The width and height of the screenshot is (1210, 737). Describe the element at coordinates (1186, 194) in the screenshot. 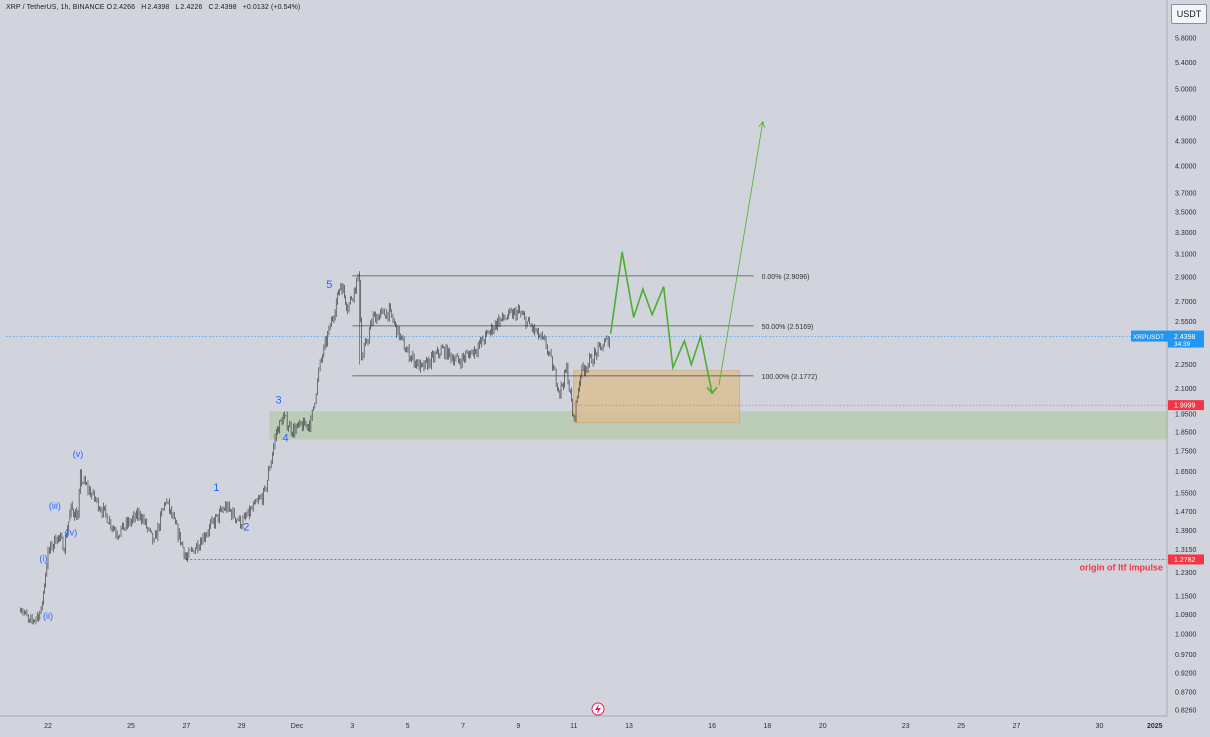

I see `y-tick-label: 3.7000` at that location.